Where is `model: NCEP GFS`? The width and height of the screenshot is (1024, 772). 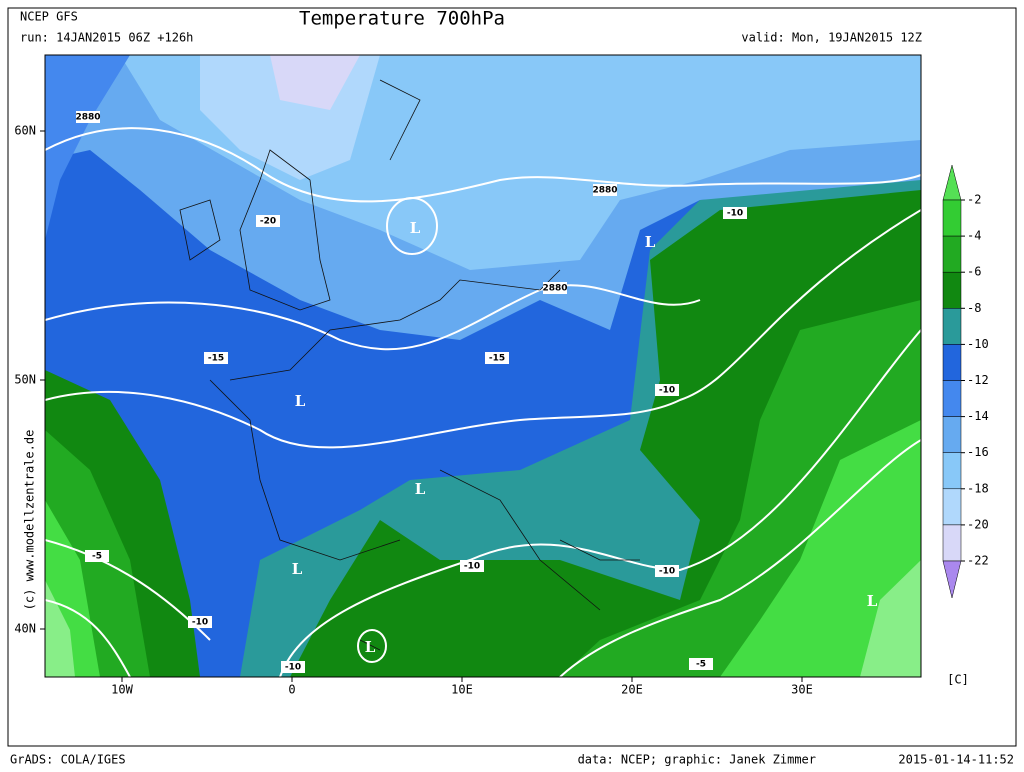
model: NCEP GFS is located at coordinates (49, 17).